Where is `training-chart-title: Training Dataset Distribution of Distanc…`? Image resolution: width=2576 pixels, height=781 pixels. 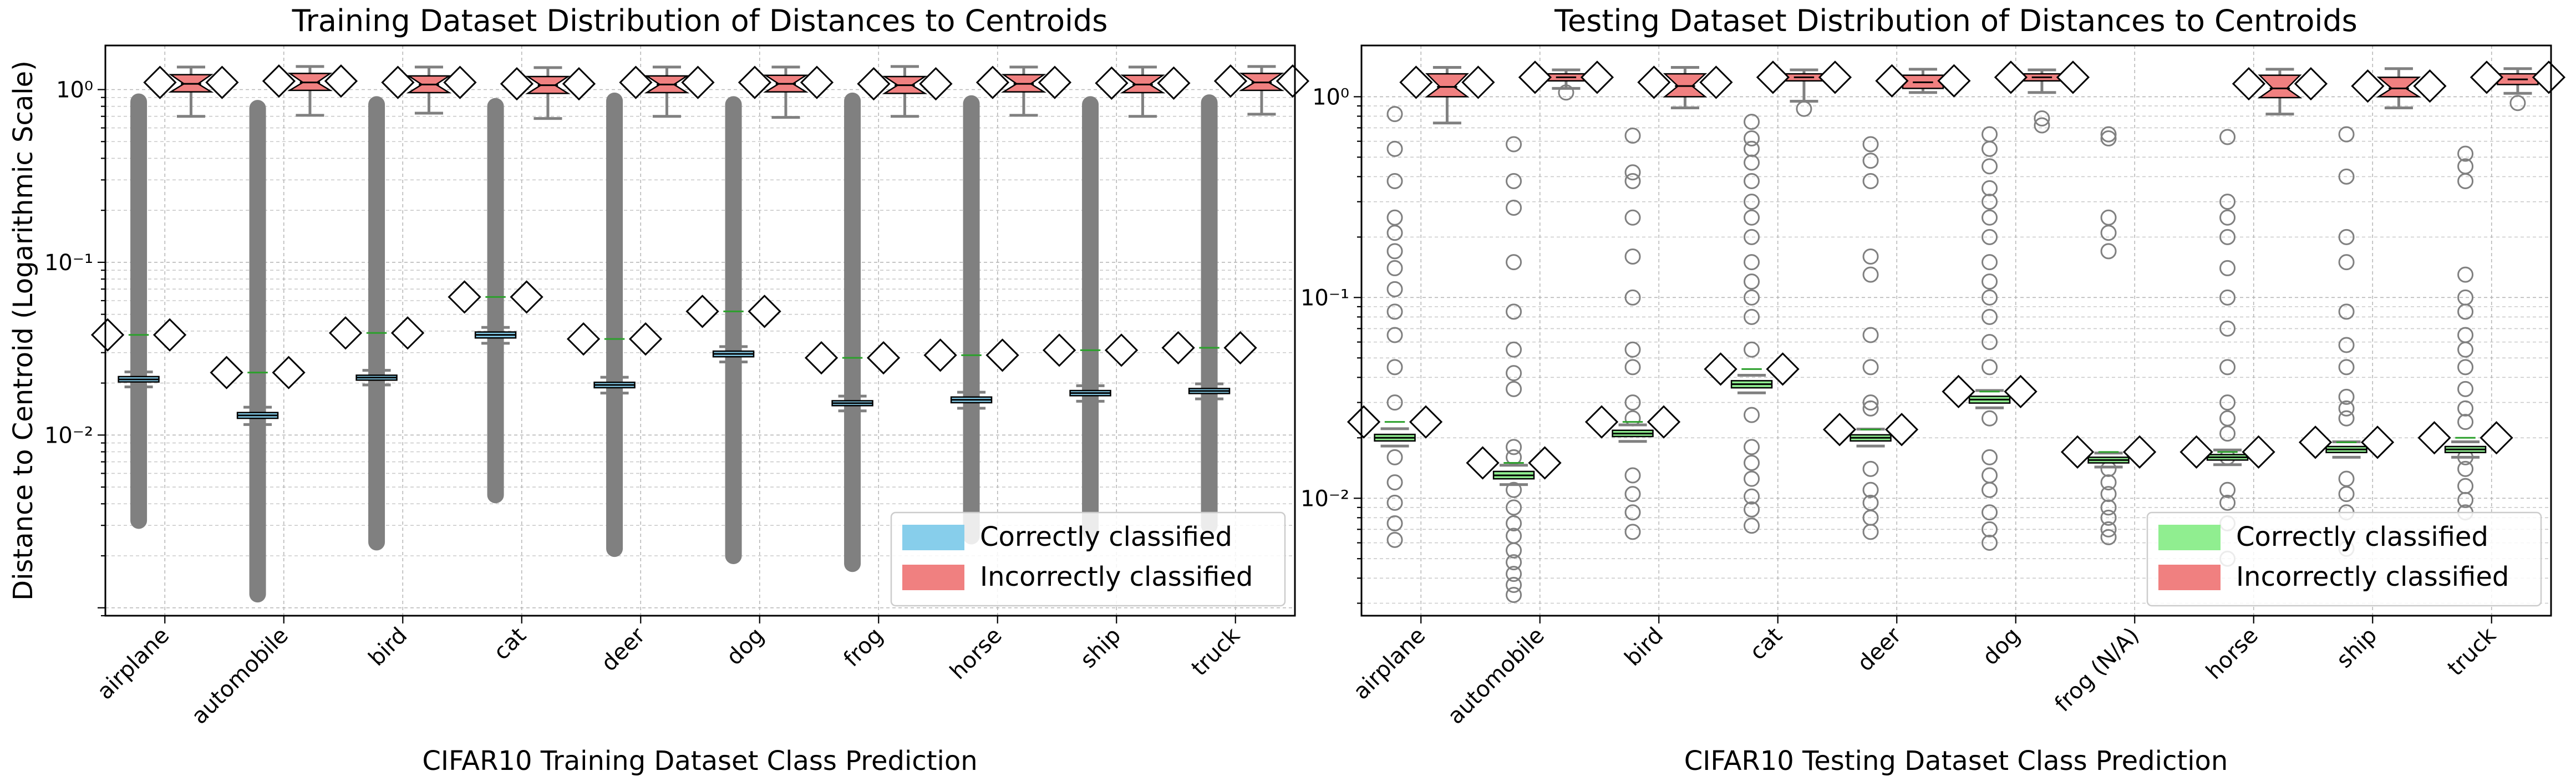
training-chart-title: Training Dataset Distribution of Distanc… is located at coordinates (700, 20).